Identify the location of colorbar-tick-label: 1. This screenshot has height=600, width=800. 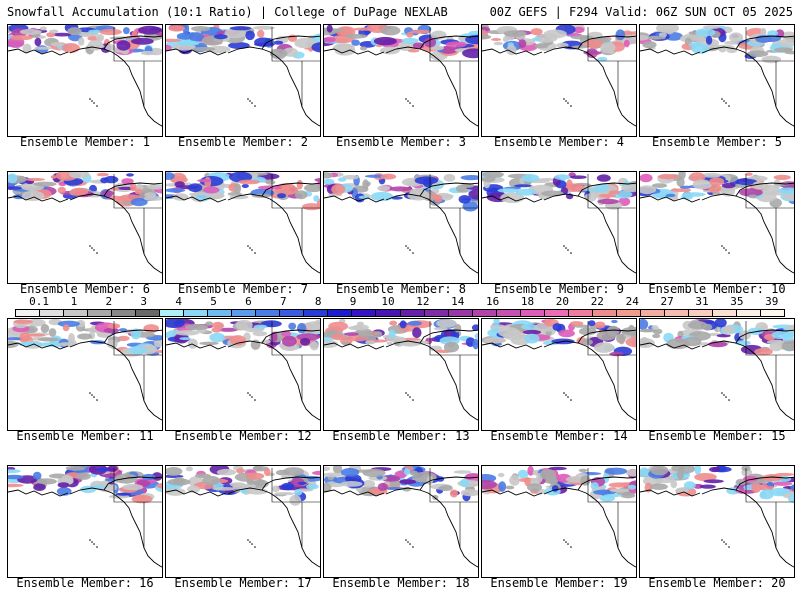
(74, 301).